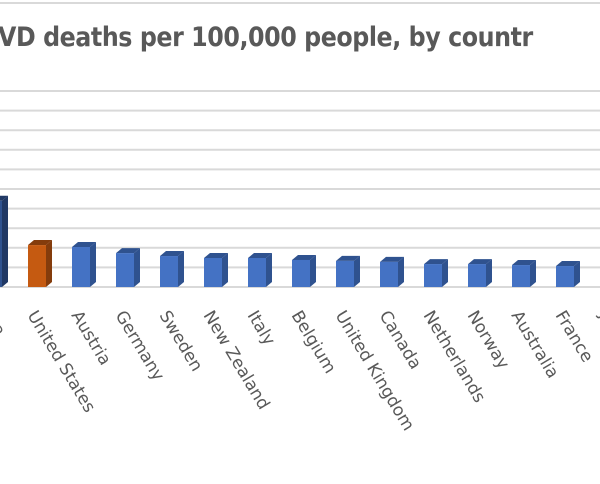 This screenshot has height=484, width=600. What do you see at coordinates (597, 313) in the screenshot?
I see `x-tick-label: J` at bounding box center [597, 313].